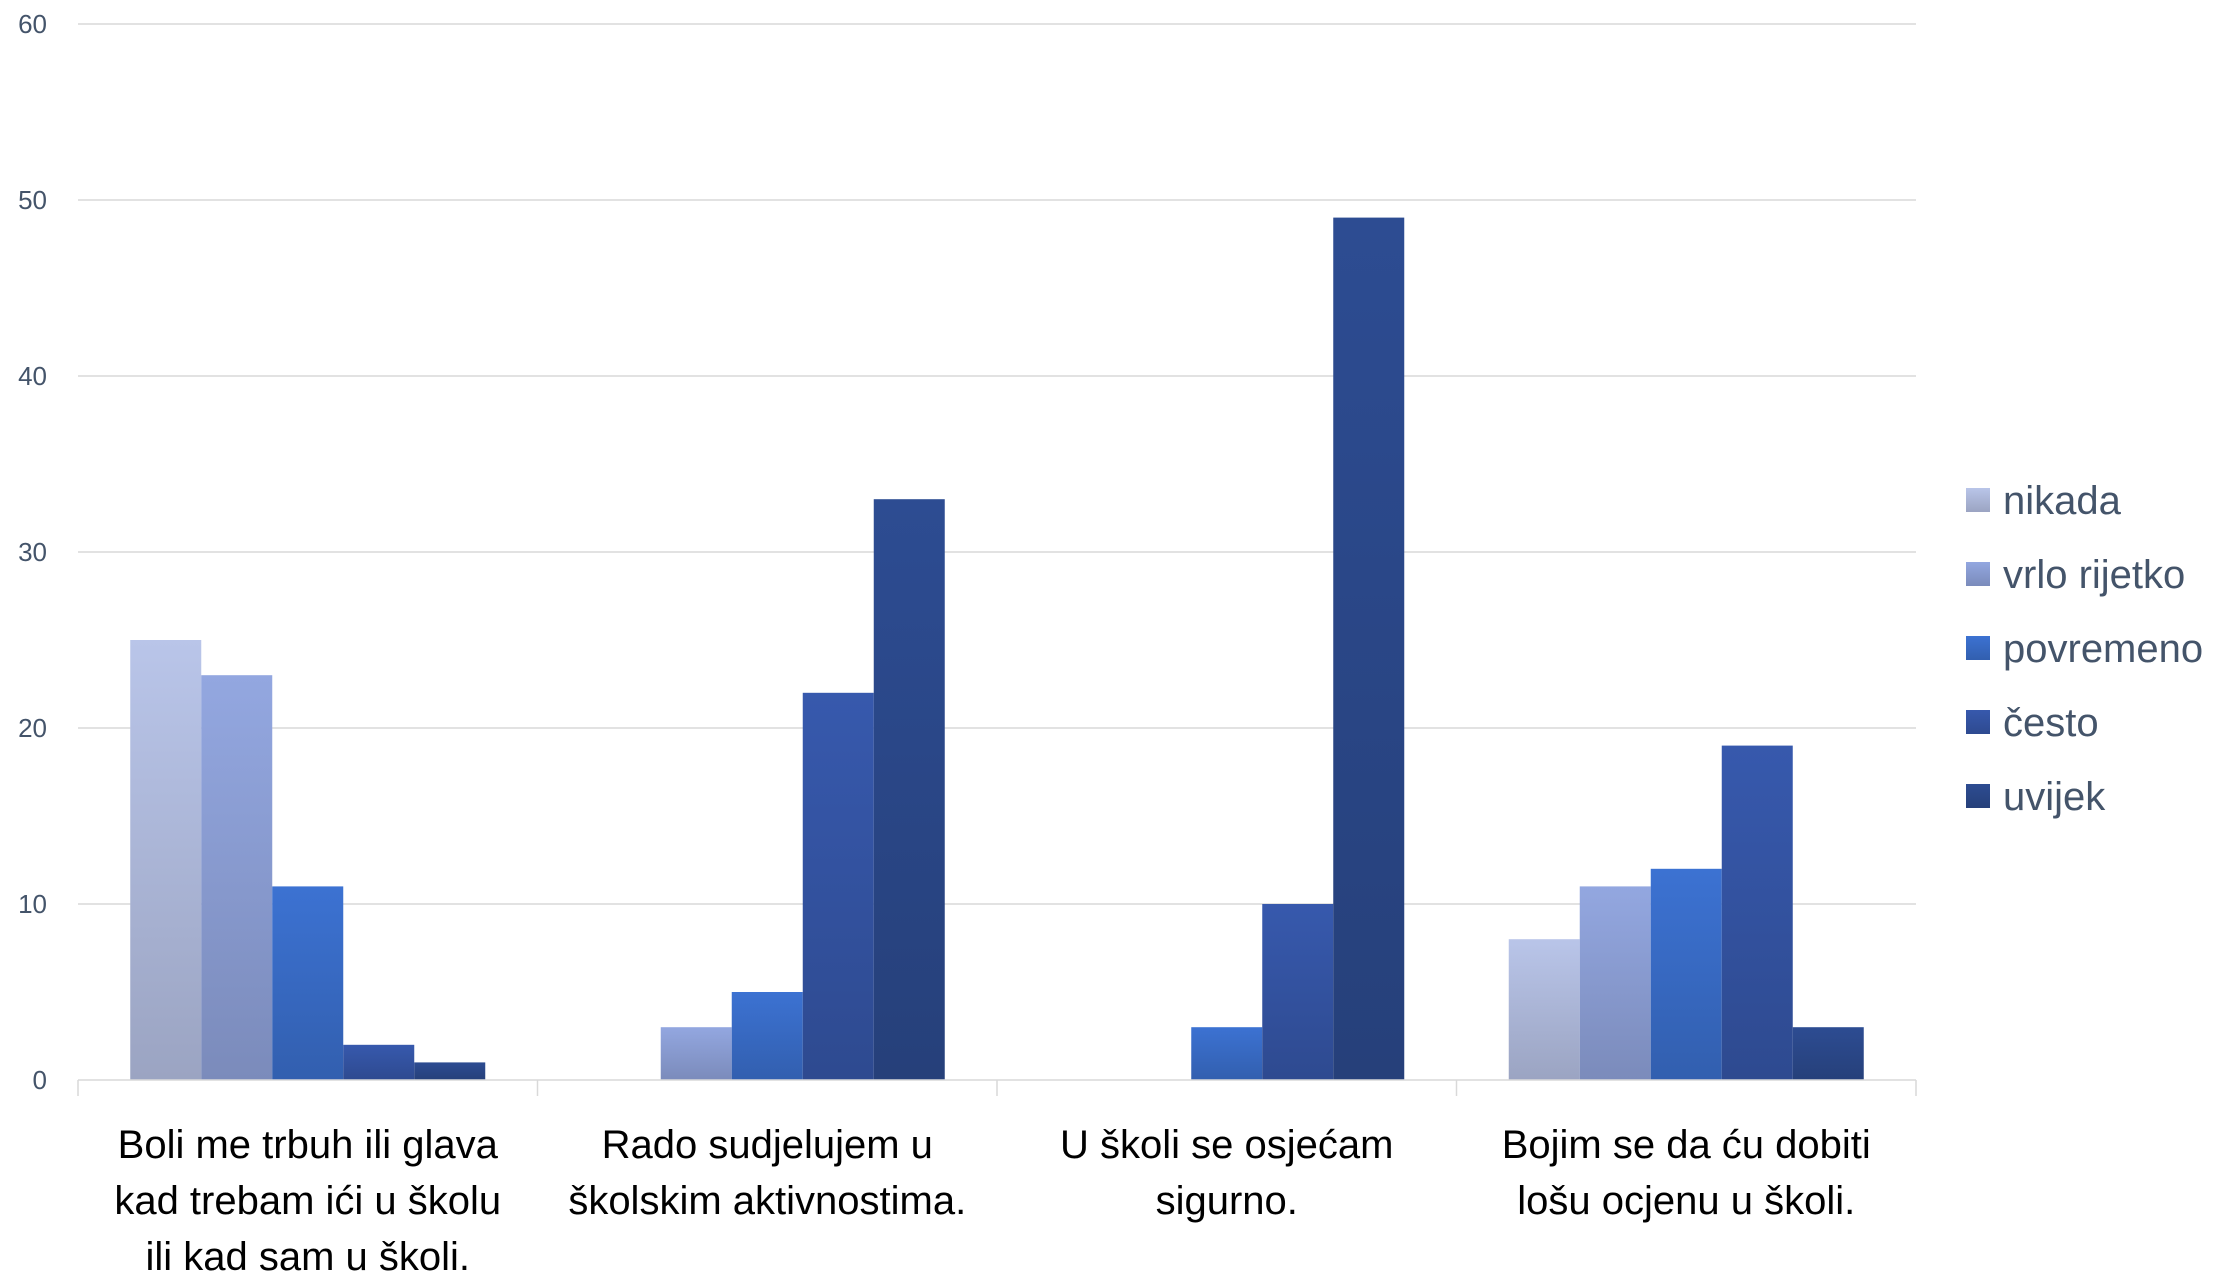 The image size is (2234, 1279). What do you see at coordinates (32, 200) in the screenshot?
I see `y-tick-label: 50` at bounding box center [32, 200].